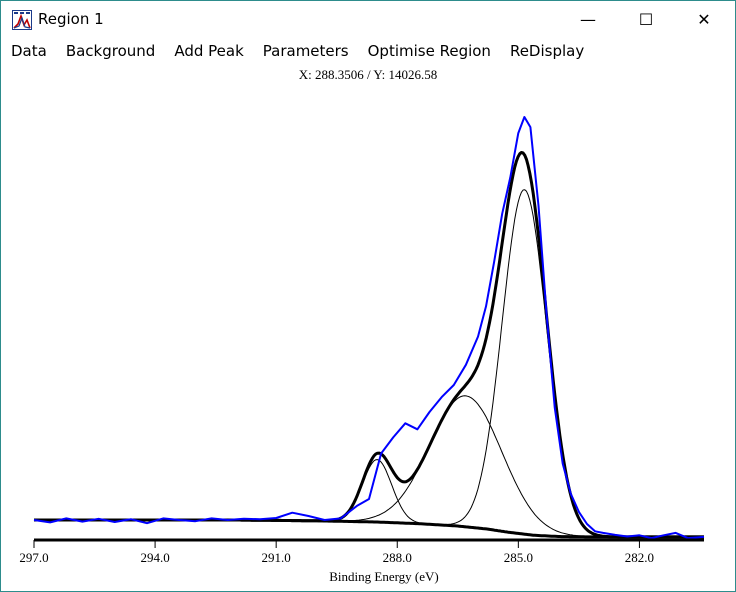 The width and height of the screenshot is (736, 592). Describe the element at coordinates (639, 557) in the screenshot. I see `x-tick-label: 282.0` at that location.